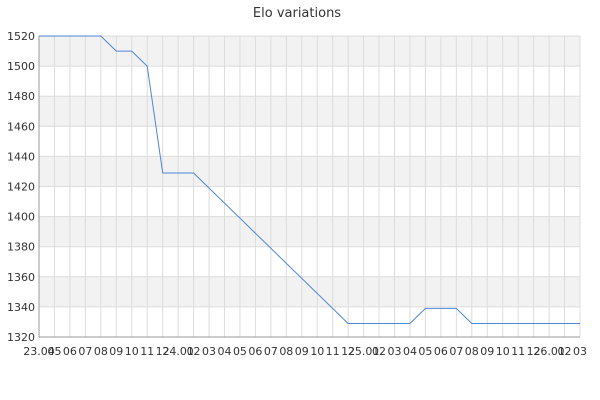  Describe the element at coordinates (297, 13) in the screenshot. I see `chart-title: Elo variations` at that location.